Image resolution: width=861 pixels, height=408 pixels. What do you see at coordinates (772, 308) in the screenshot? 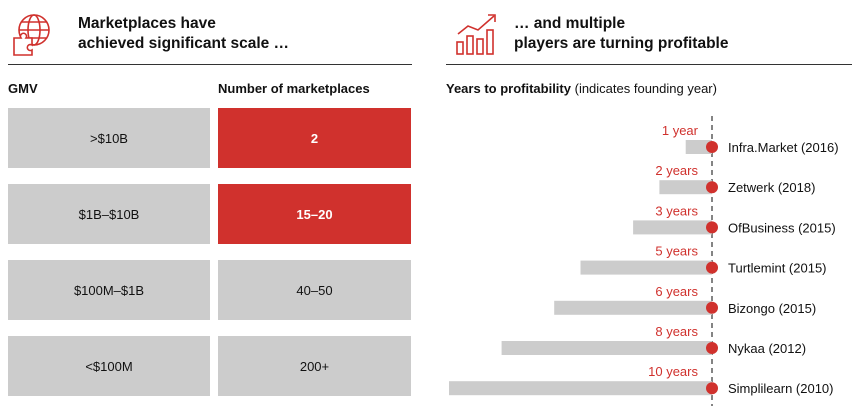
I see `chart-category-label: Bizongo (2015)` at bounding box center [772, 308].